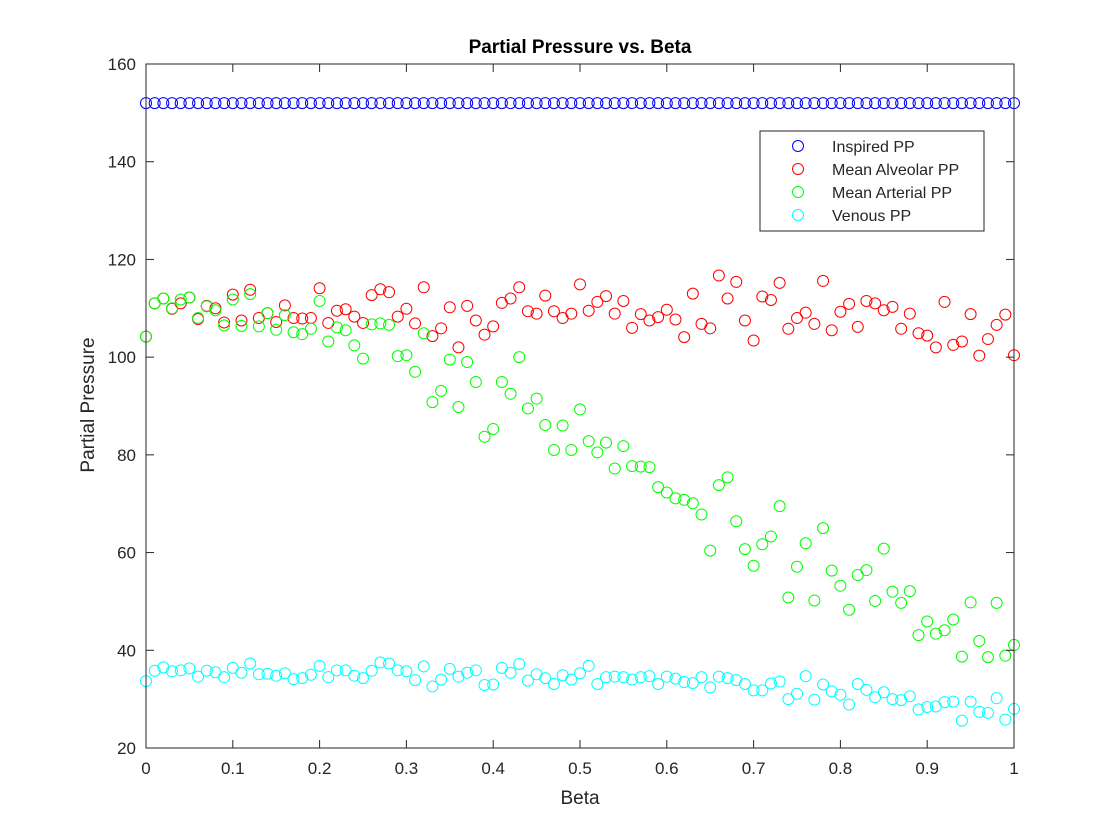 The image size is (1120, 840). What do you see at coordinates (871, 216) in the screenshot?
I see `legend-label: Venous PP` at bounding box center [871, 216].